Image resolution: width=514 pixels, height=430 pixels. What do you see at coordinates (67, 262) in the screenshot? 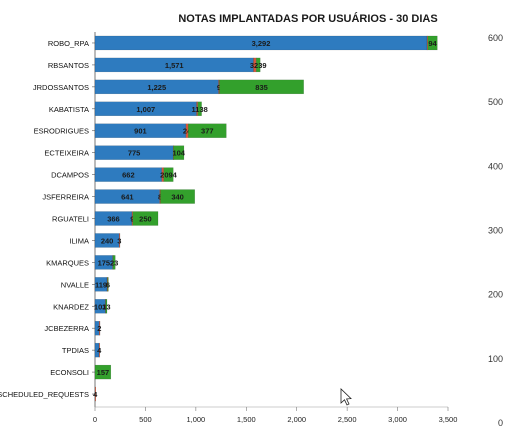
I see `category-label: KMARQUES` at bounding box center [67, 262].